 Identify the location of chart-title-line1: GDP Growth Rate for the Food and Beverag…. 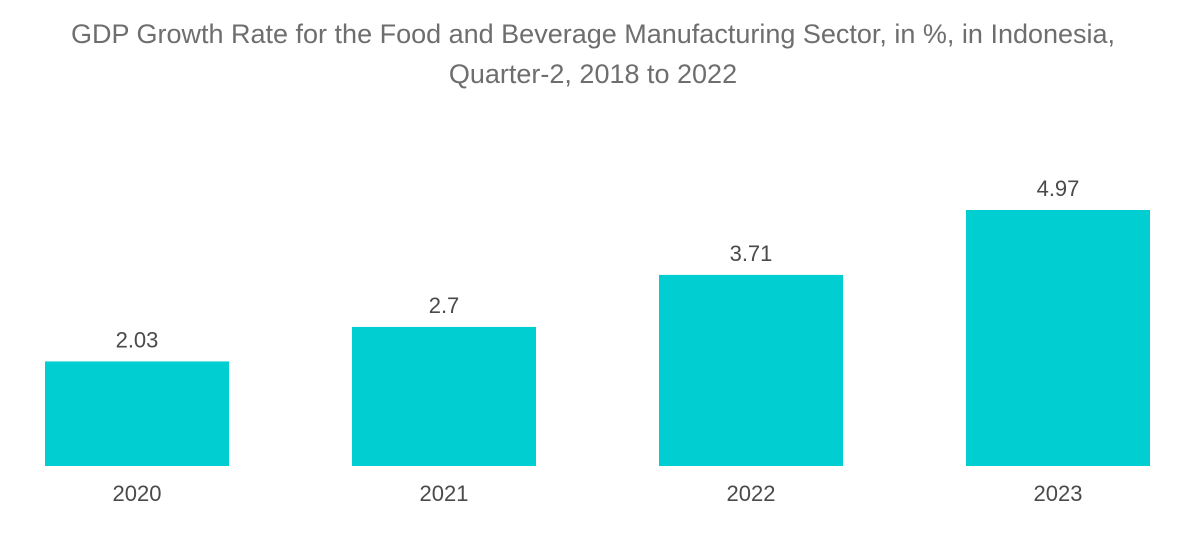
(593, 34).